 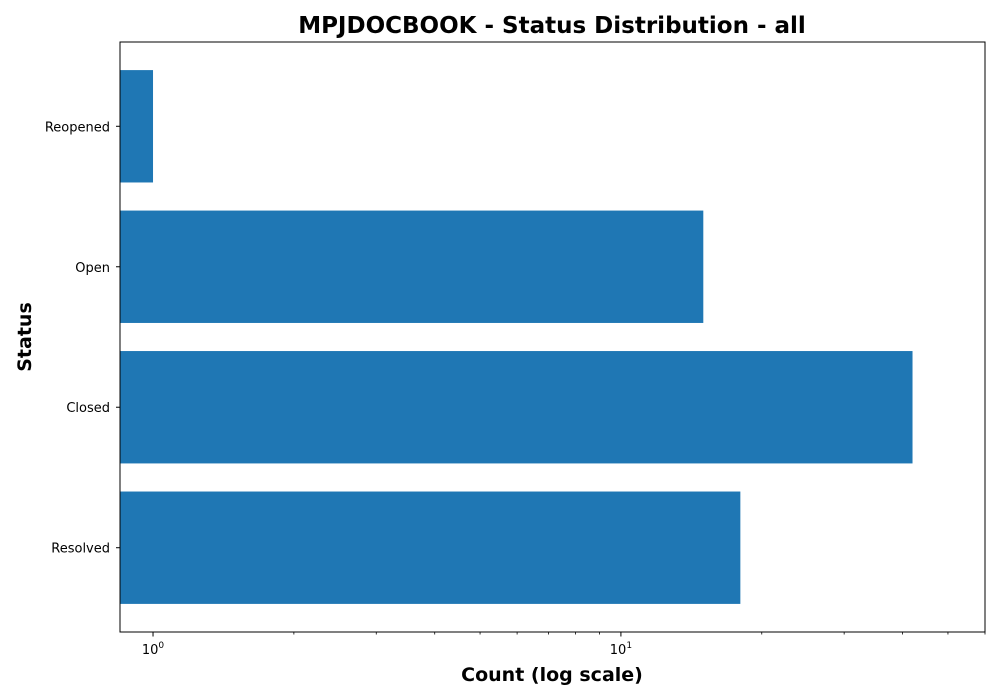 I want to click on y-tick-label: Closed, so click(x=88, y=408).